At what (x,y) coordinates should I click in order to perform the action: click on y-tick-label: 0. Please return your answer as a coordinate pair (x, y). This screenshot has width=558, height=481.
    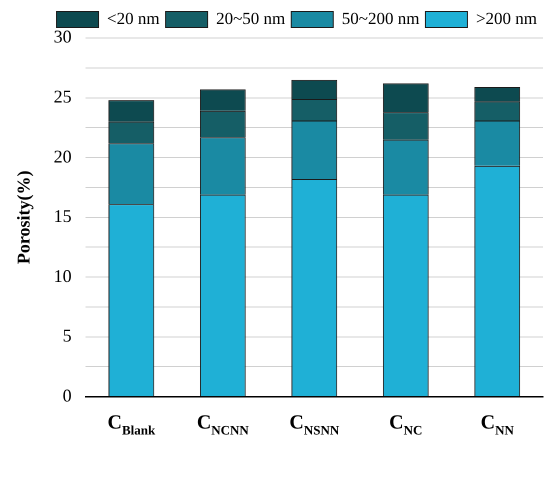
    Looking at the image, I should click on (67, 395).